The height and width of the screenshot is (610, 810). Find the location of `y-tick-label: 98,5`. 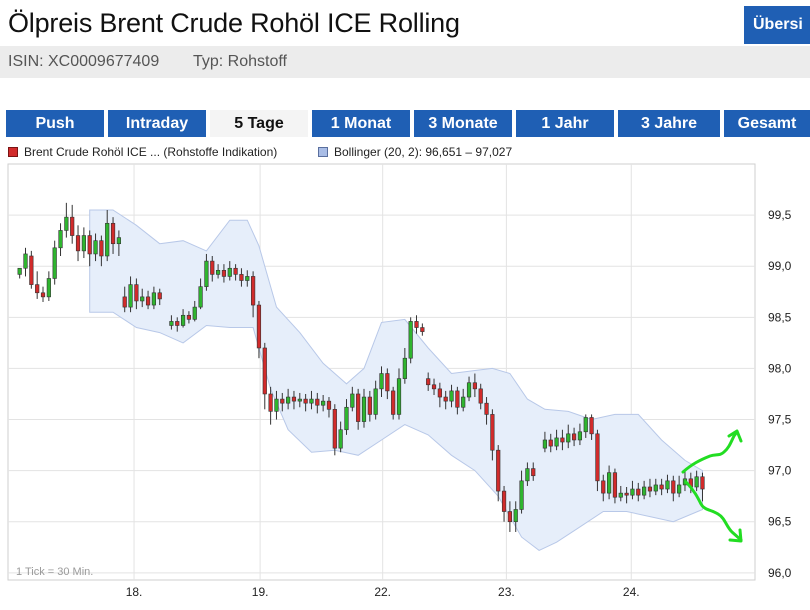

y-tick-label: 98,5 is located at coordinates (780, 317).